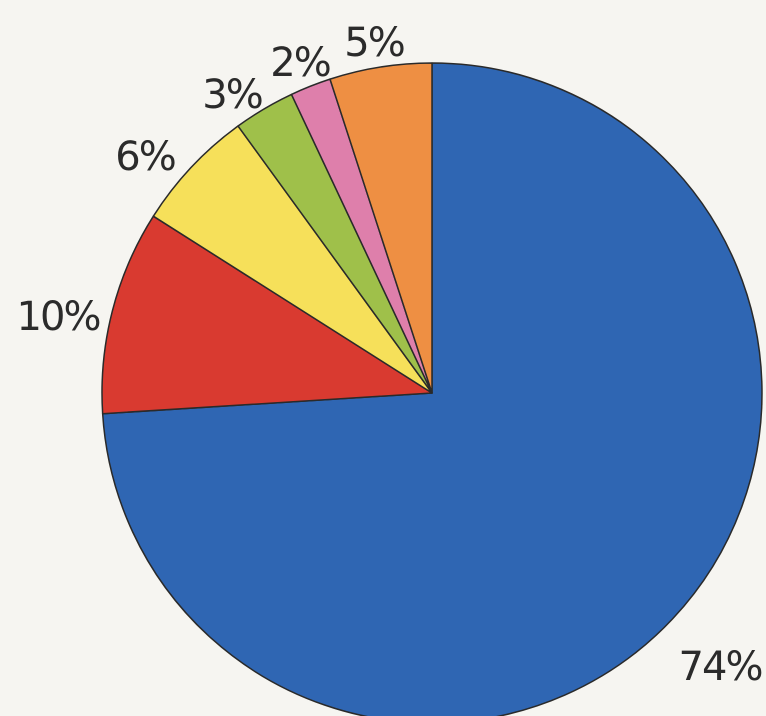  I want to click on slice-label-74: 74%, so click(720, 667).